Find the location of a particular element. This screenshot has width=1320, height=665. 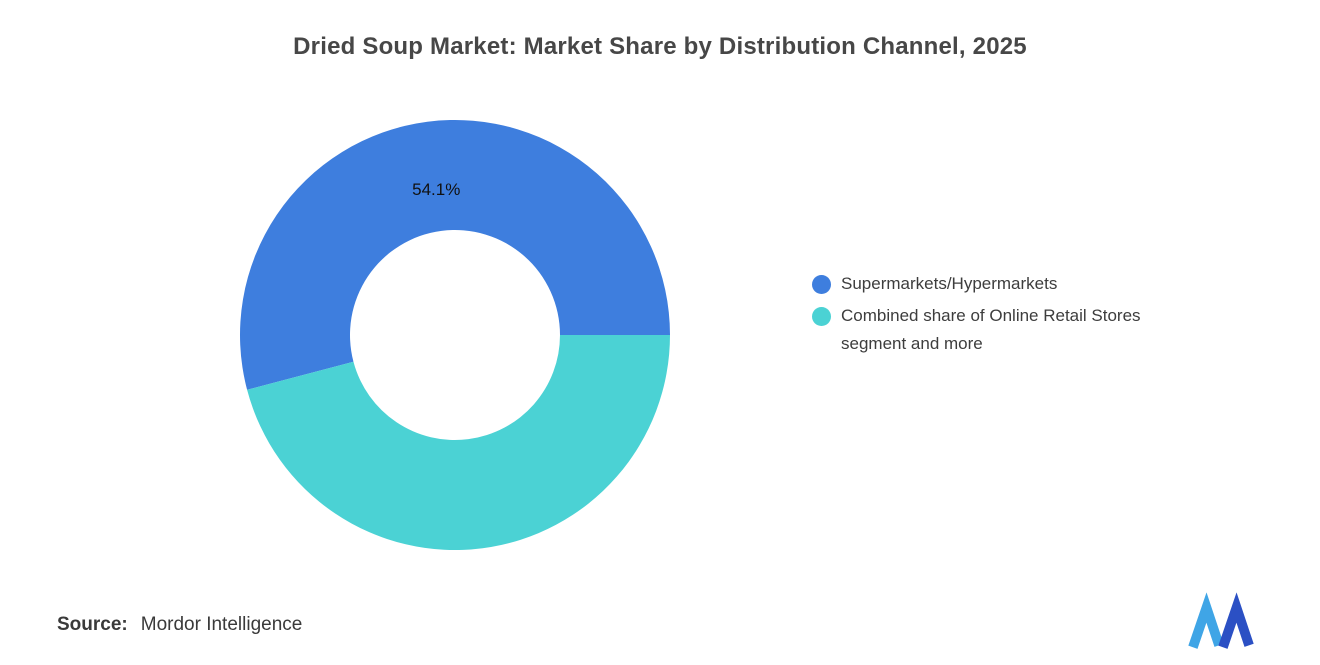

source-line: Source: Mordor Intelligence is located at coordinates (179, 625).